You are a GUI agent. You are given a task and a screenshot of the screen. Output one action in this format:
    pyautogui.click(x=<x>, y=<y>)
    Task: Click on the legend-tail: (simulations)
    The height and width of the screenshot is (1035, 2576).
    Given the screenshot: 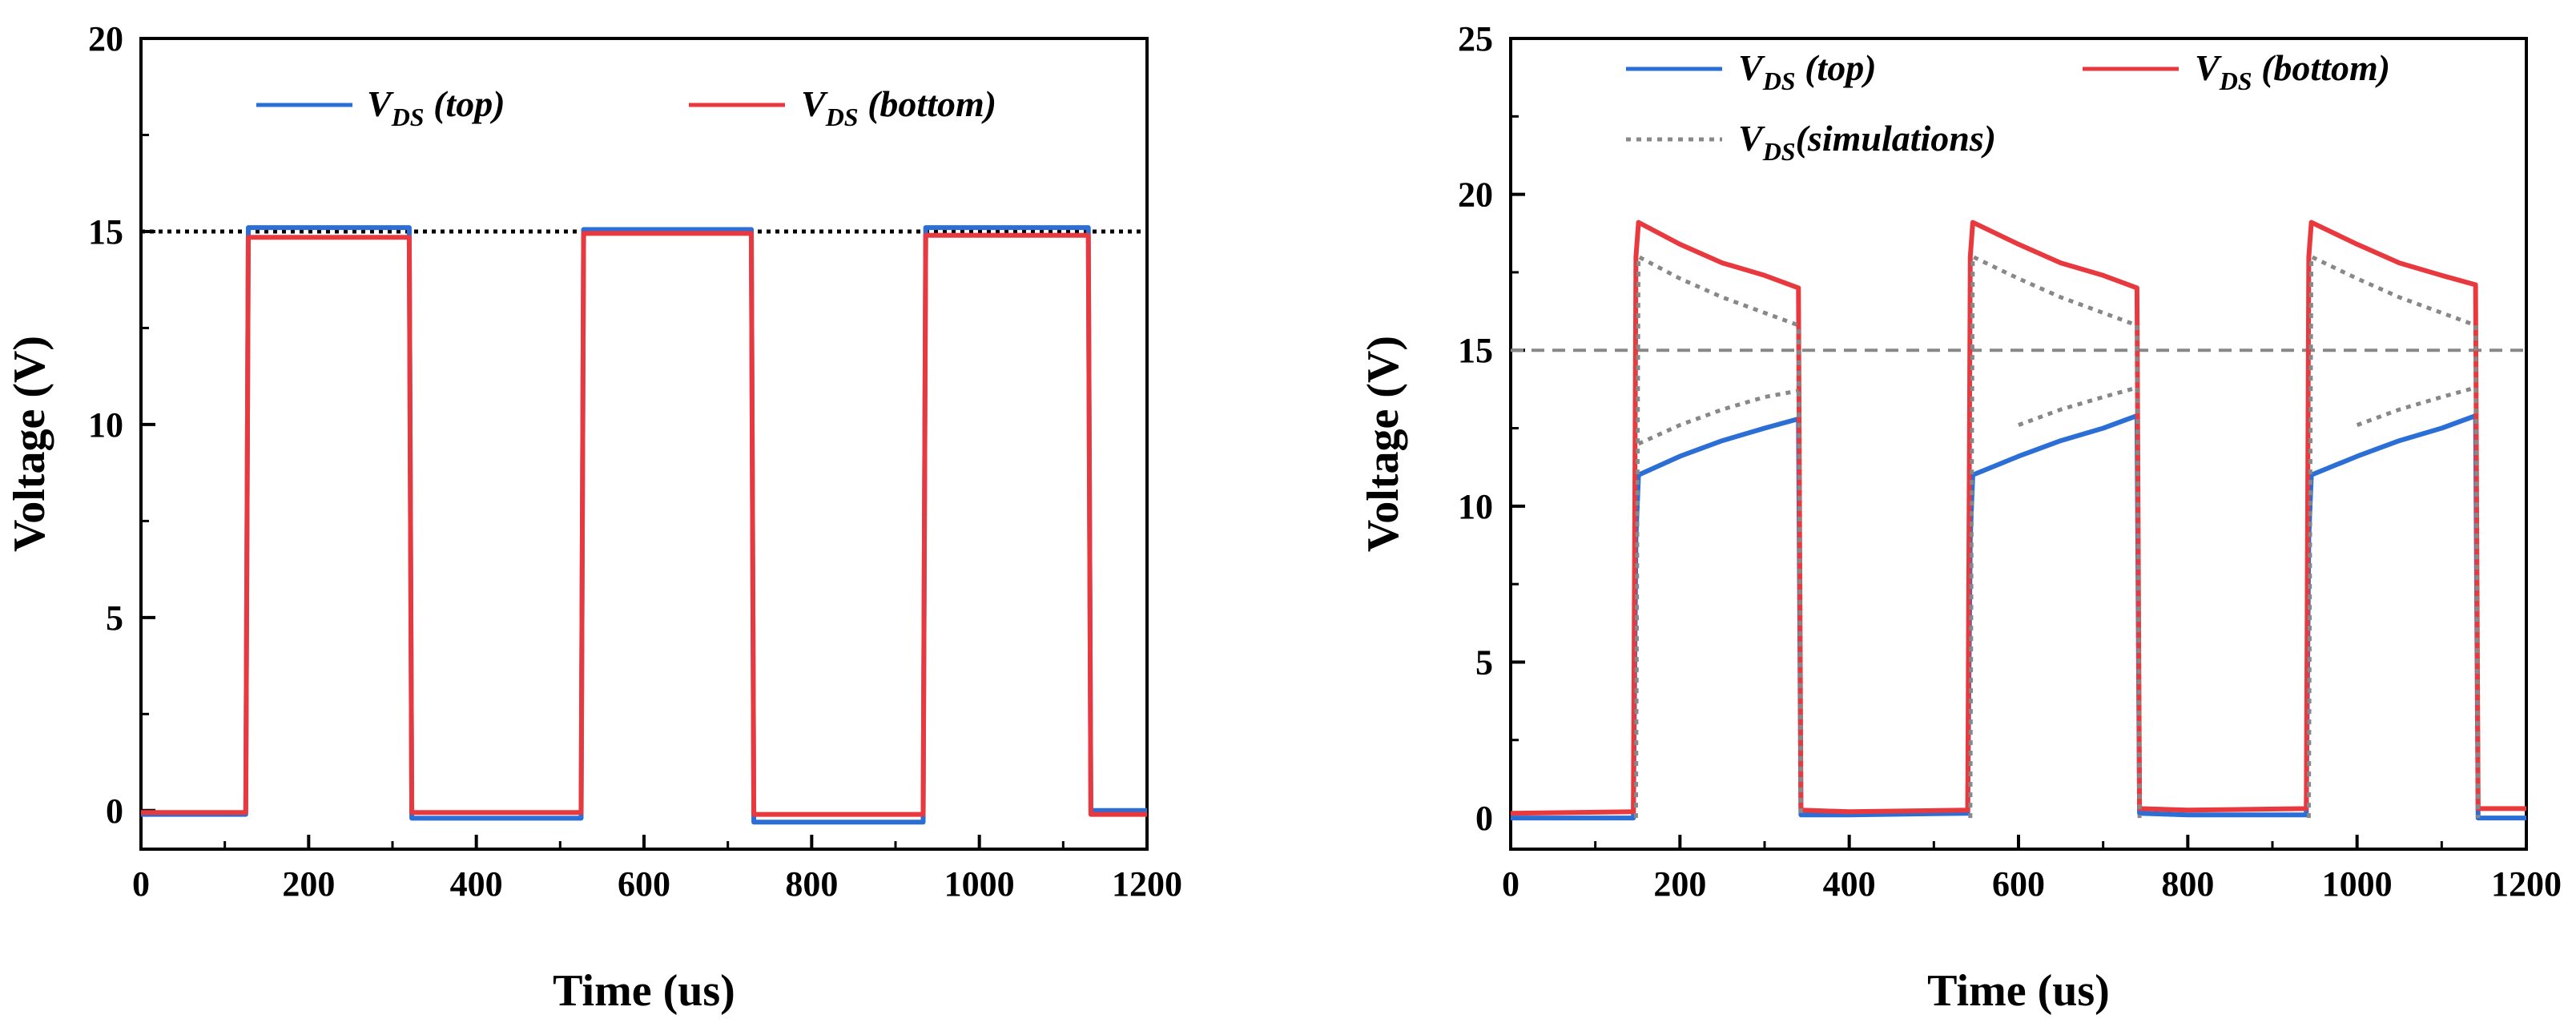 What is the action you would take?
    pyautogui.click(x=1896, y=138)
    